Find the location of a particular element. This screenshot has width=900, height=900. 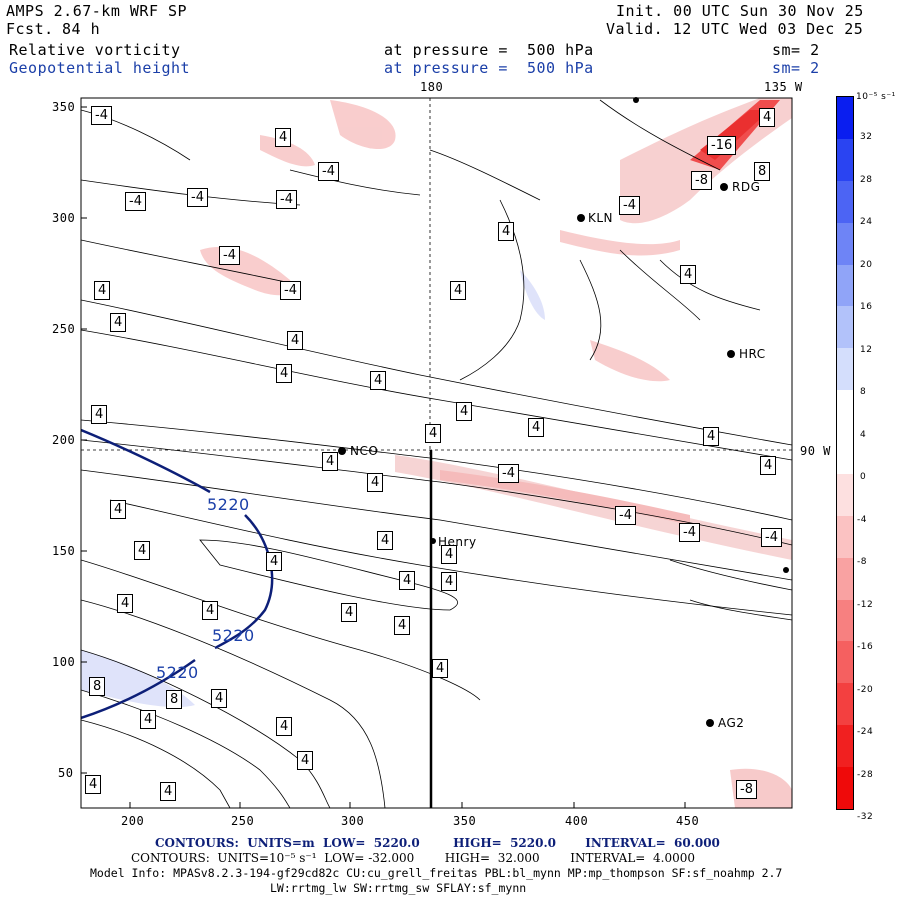

contour-value-label: -16 is located at coordinates (722, 145).